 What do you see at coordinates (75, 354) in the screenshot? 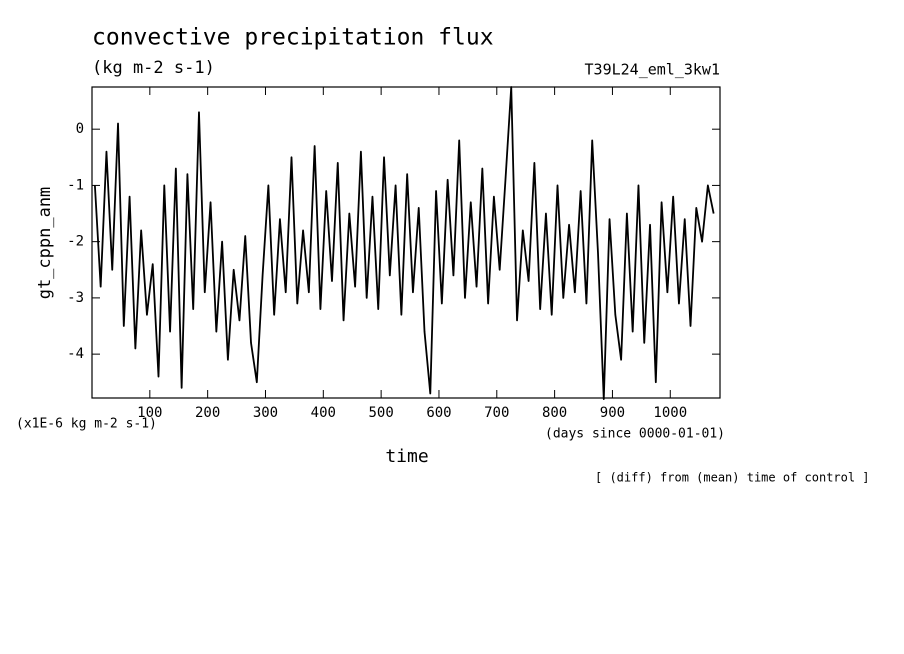
I see `y-tick-label: -4` at bounding box center [75, 354].